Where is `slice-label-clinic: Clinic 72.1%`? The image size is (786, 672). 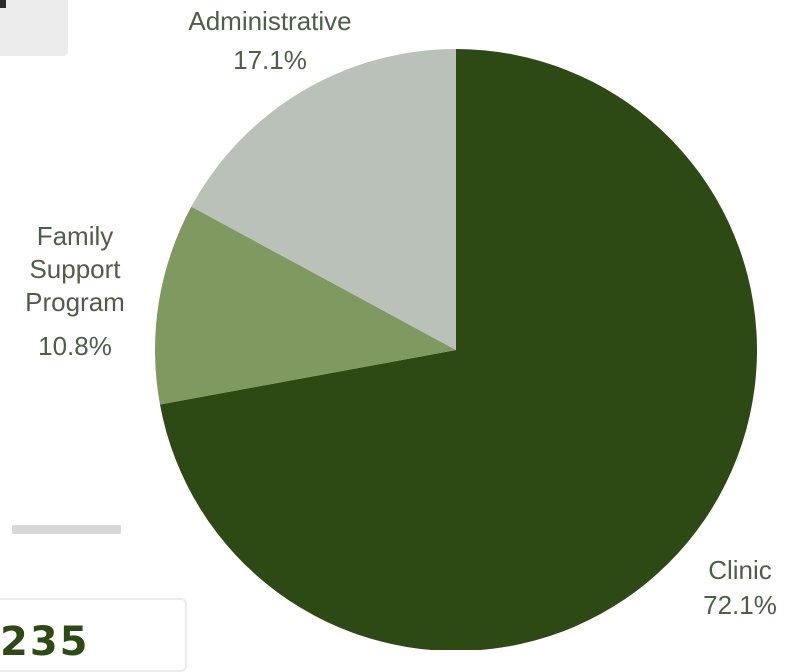
slice-label-clinic: Clinic 72.1% is located at coordinates (740, 587).